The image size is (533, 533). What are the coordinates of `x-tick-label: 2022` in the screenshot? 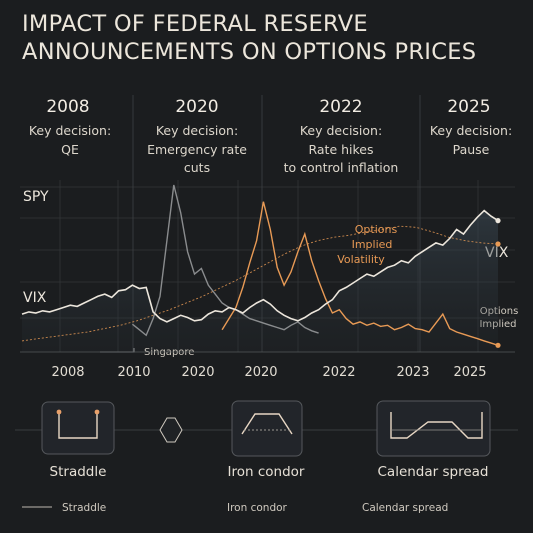 It's located at (338, 372).